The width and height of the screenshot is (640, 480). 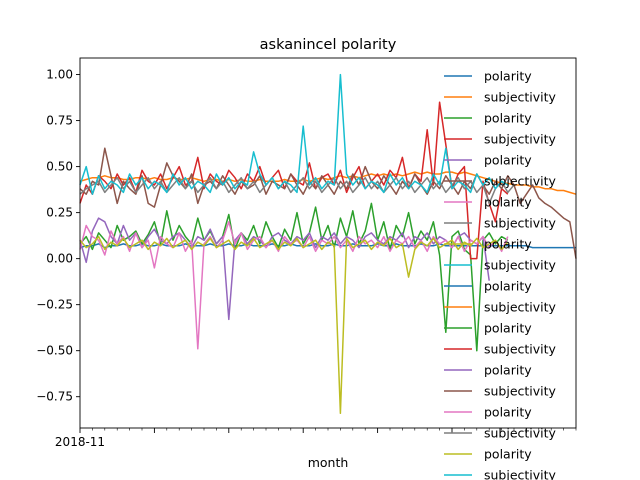 What do you see at coordinates (316, 438) in the screenshot?
I see `x-axis: 2018-11` at bounding box center [316, 438].